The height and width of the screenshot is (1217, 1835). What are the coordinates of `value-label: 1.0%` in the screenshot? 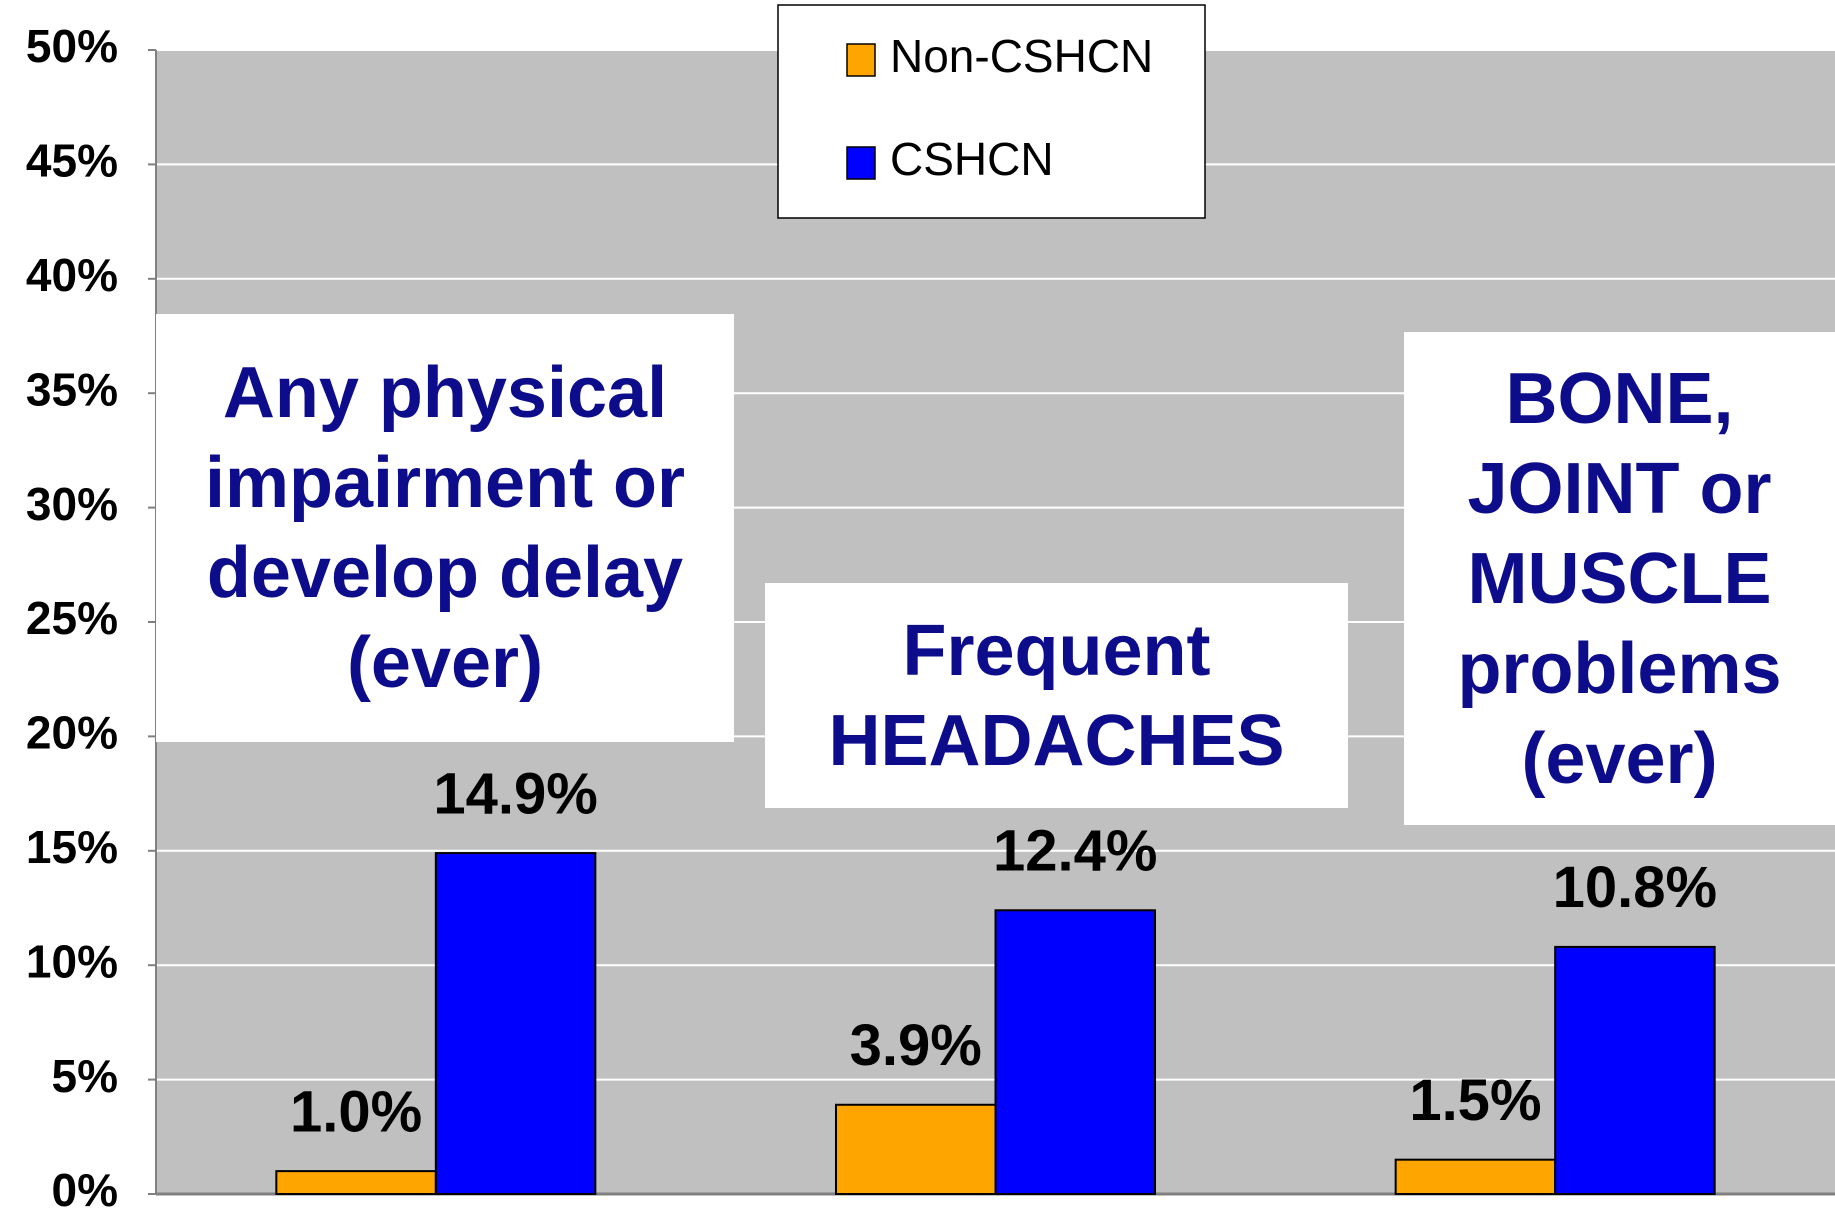 It's located at (356, 1111).